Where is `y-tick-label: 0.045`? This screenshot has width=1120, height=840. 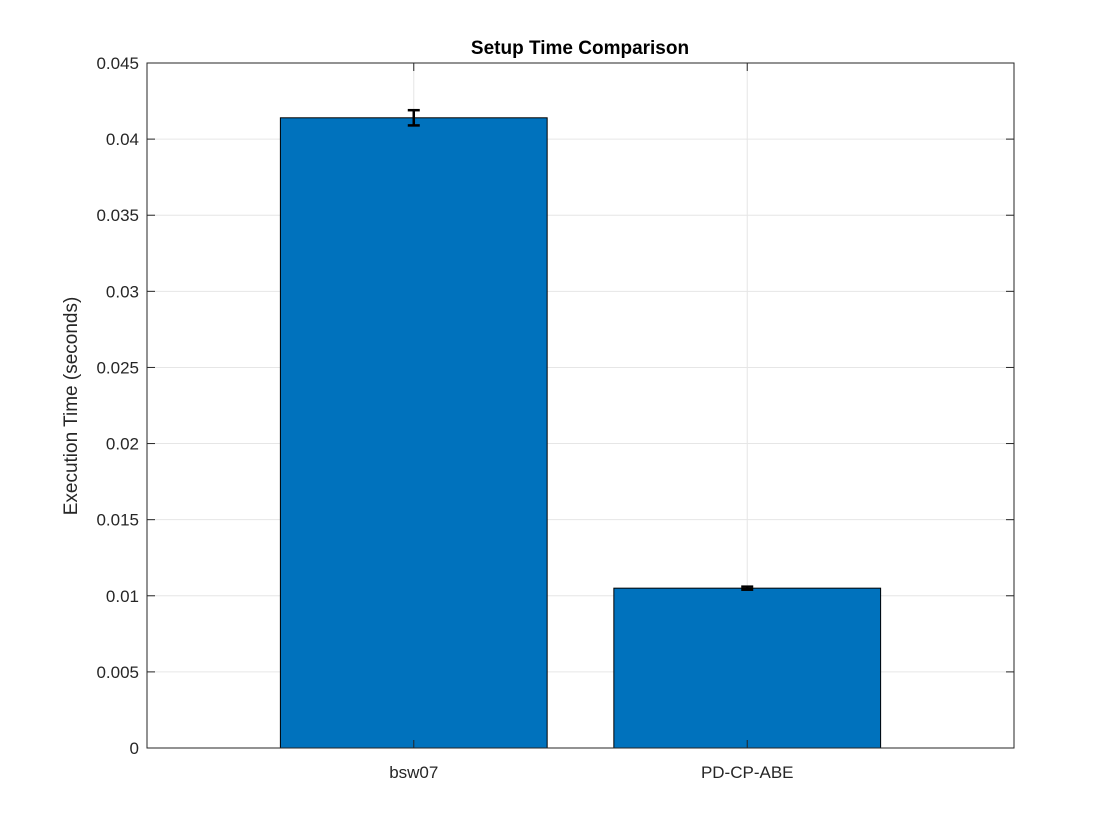
y-tick-label: 0.045 is located at coordinates (117, 63).